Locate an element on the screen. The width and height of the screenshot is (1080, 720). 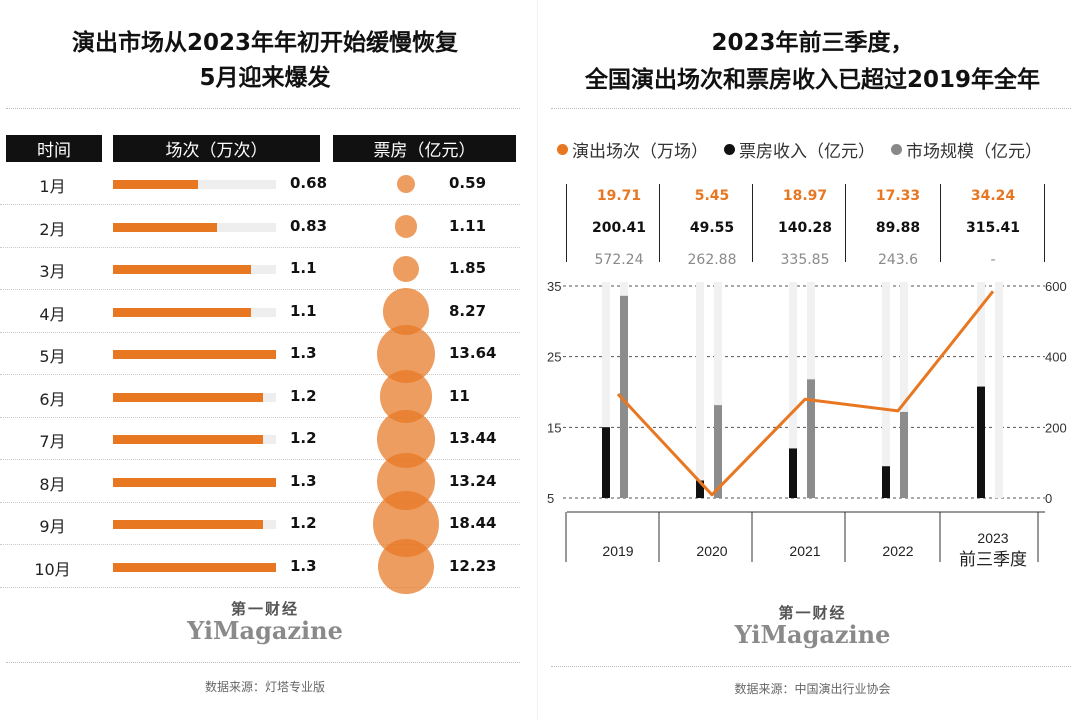
right-axis-tick: 400 is located at coordinates (1056, 357).